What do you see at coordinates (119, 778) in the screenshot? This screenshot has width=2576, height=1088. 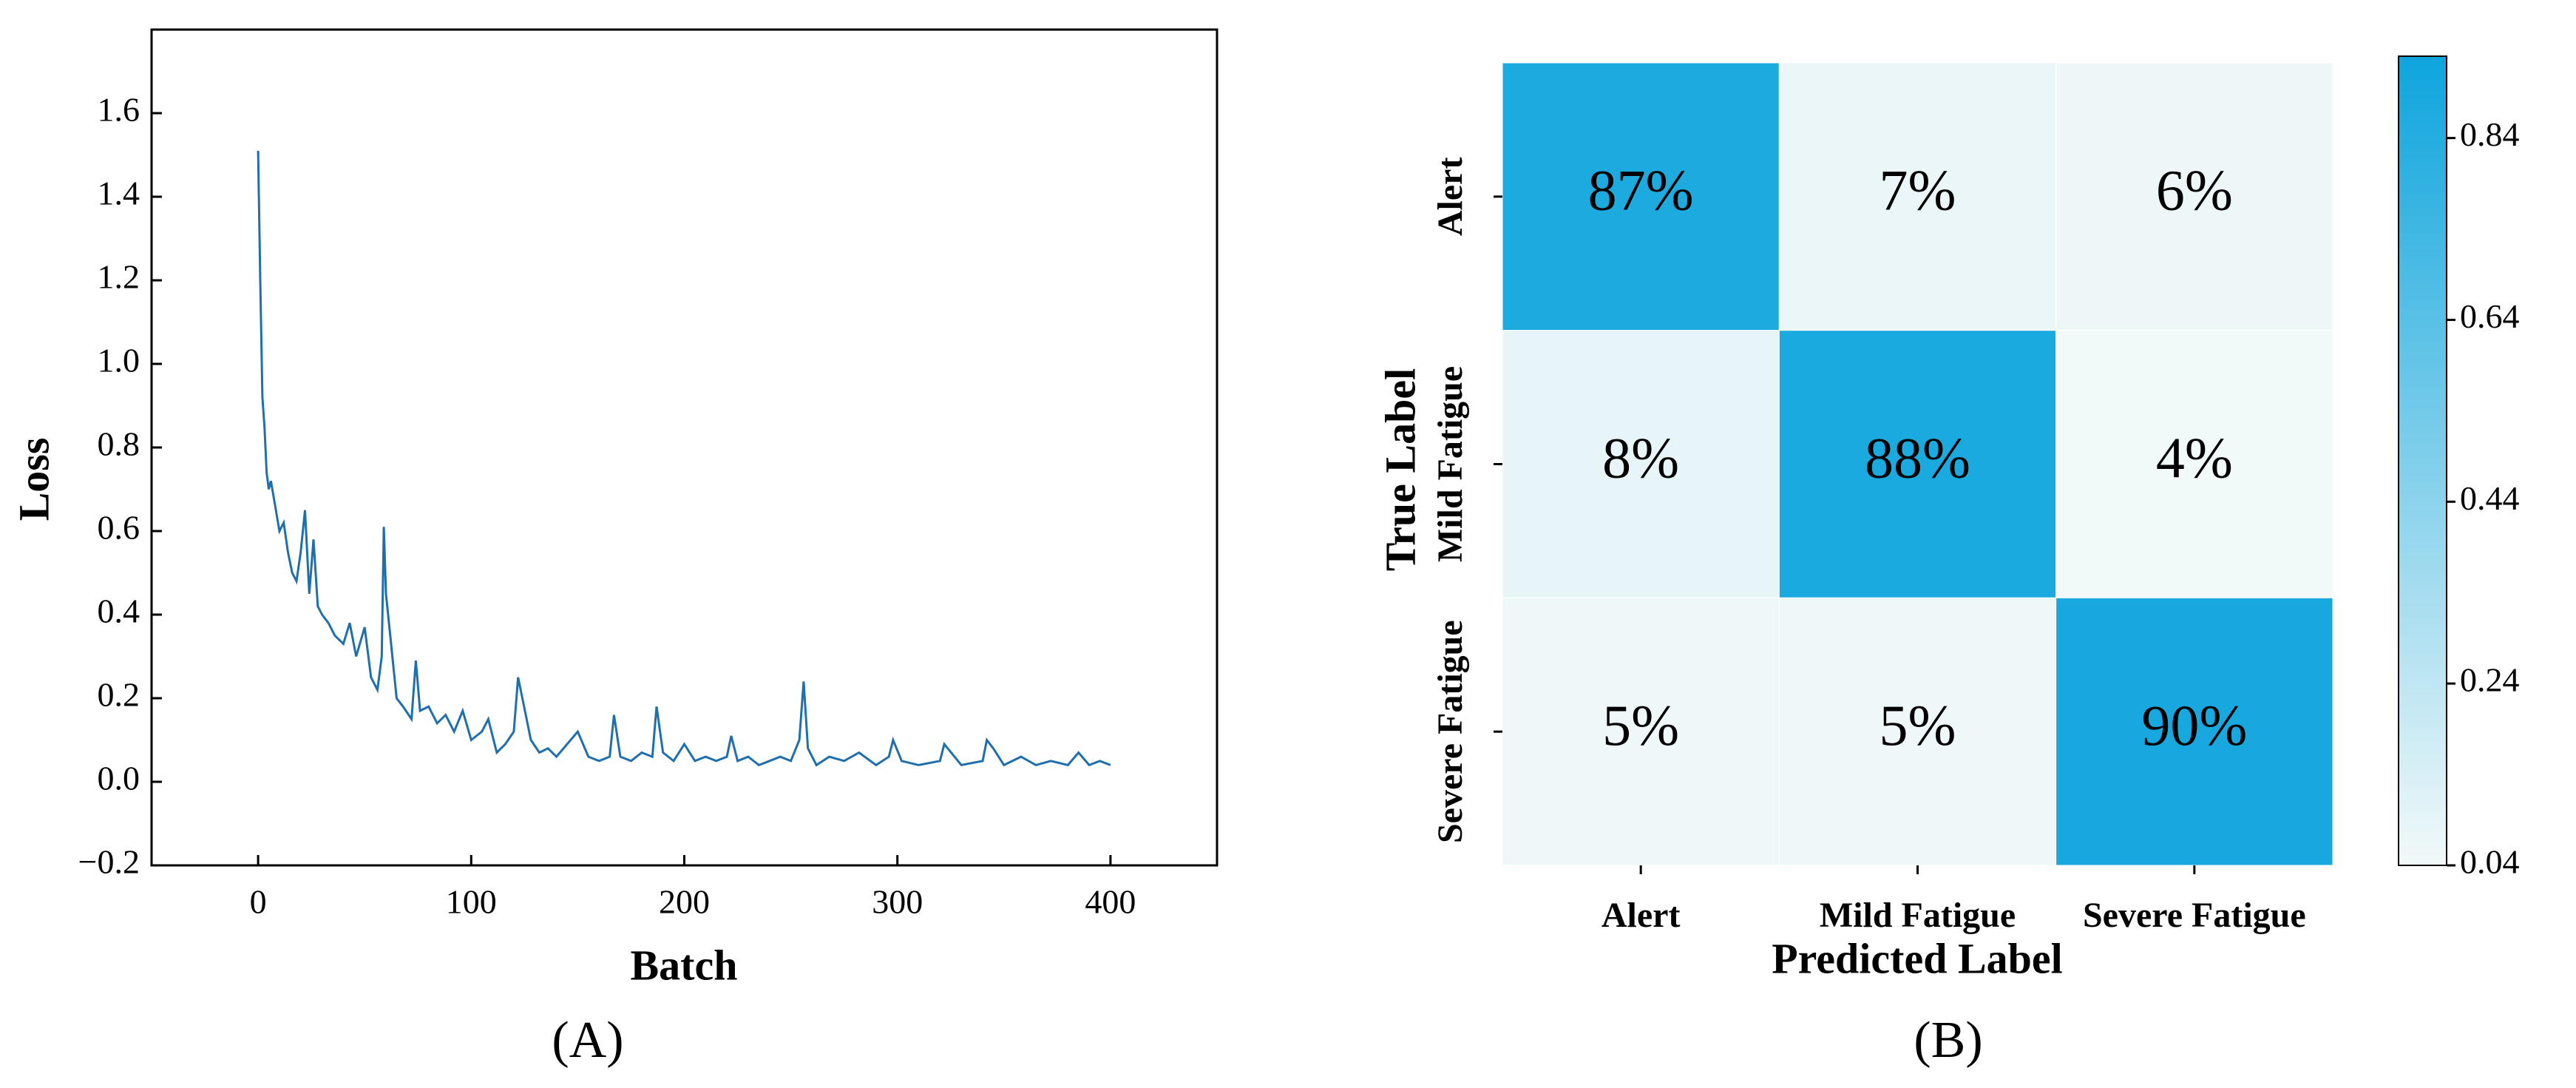 I see `y-tick-label: 0.0` at bounding box center [119, 778].